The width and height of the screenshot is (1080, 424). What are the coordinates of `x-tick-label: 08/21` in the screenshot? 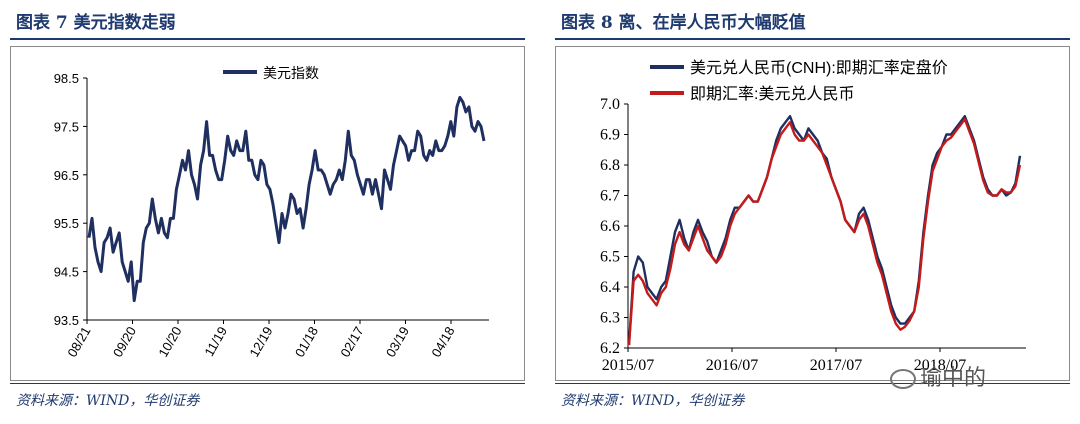 It's located at (78, 342).